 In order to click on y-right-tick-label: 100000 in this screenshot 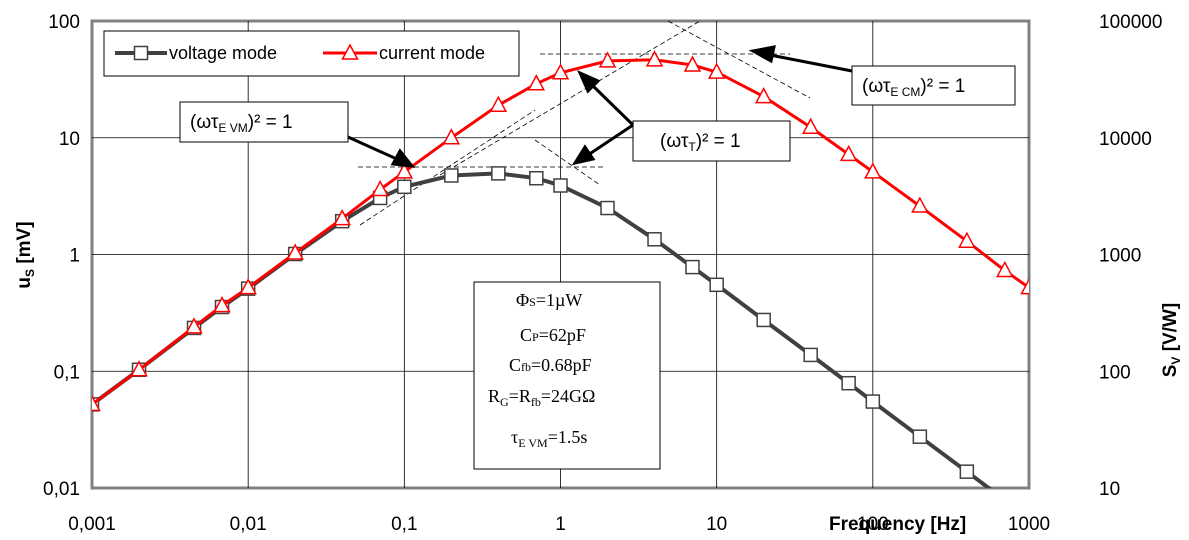, I will do `click(1130, 22)`.